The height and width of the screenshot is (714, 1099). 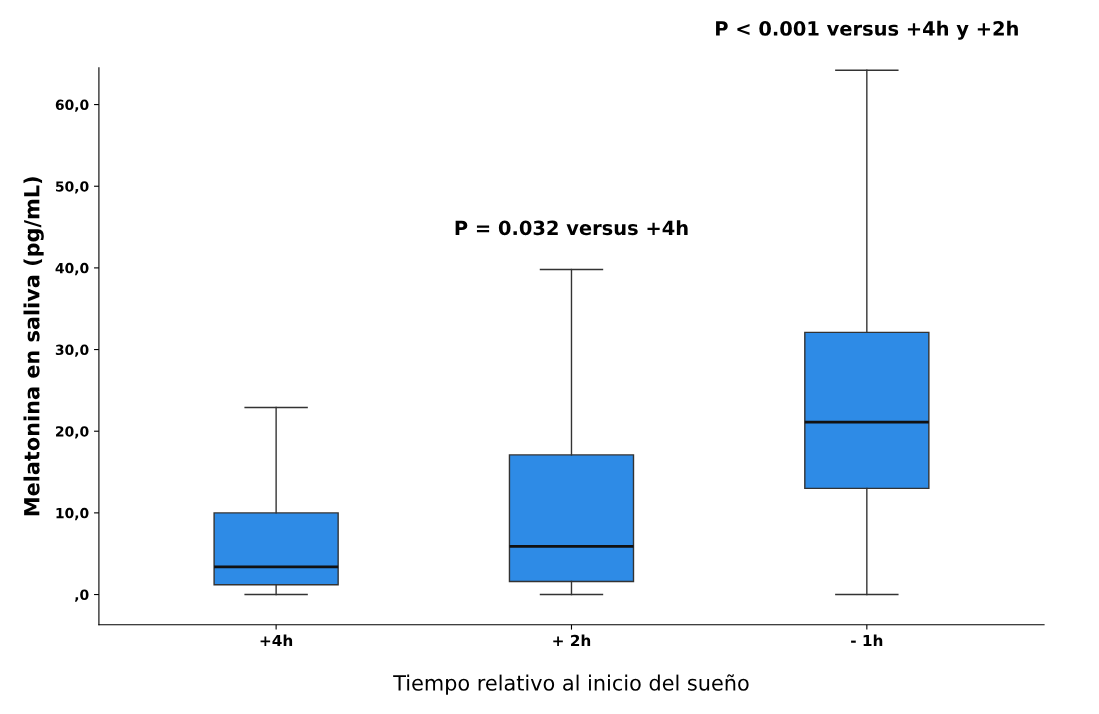 I want to click on x-tick-label: +4h, so click(x=276, y=640).